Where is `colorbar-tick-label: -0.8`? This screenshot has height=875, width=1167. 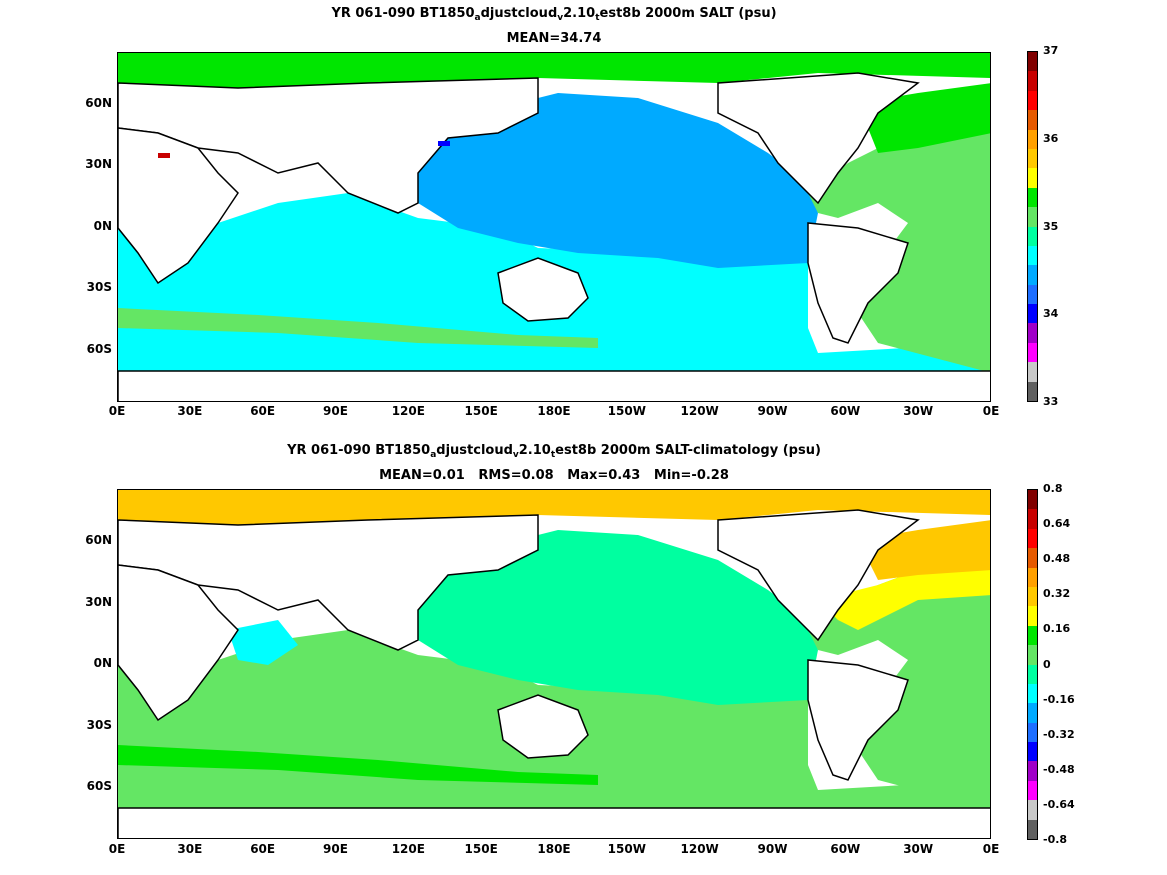 colorbar-tick-label: -0.8 is located at coordinates (1055, 839).